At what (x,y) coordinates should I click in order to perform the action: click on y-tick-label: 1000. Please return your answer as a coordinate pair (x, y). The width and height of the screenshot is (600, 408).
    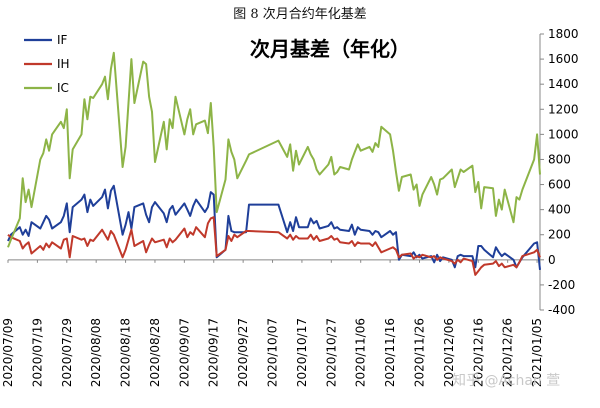
    Looking at the image, I should click on (563, 134).